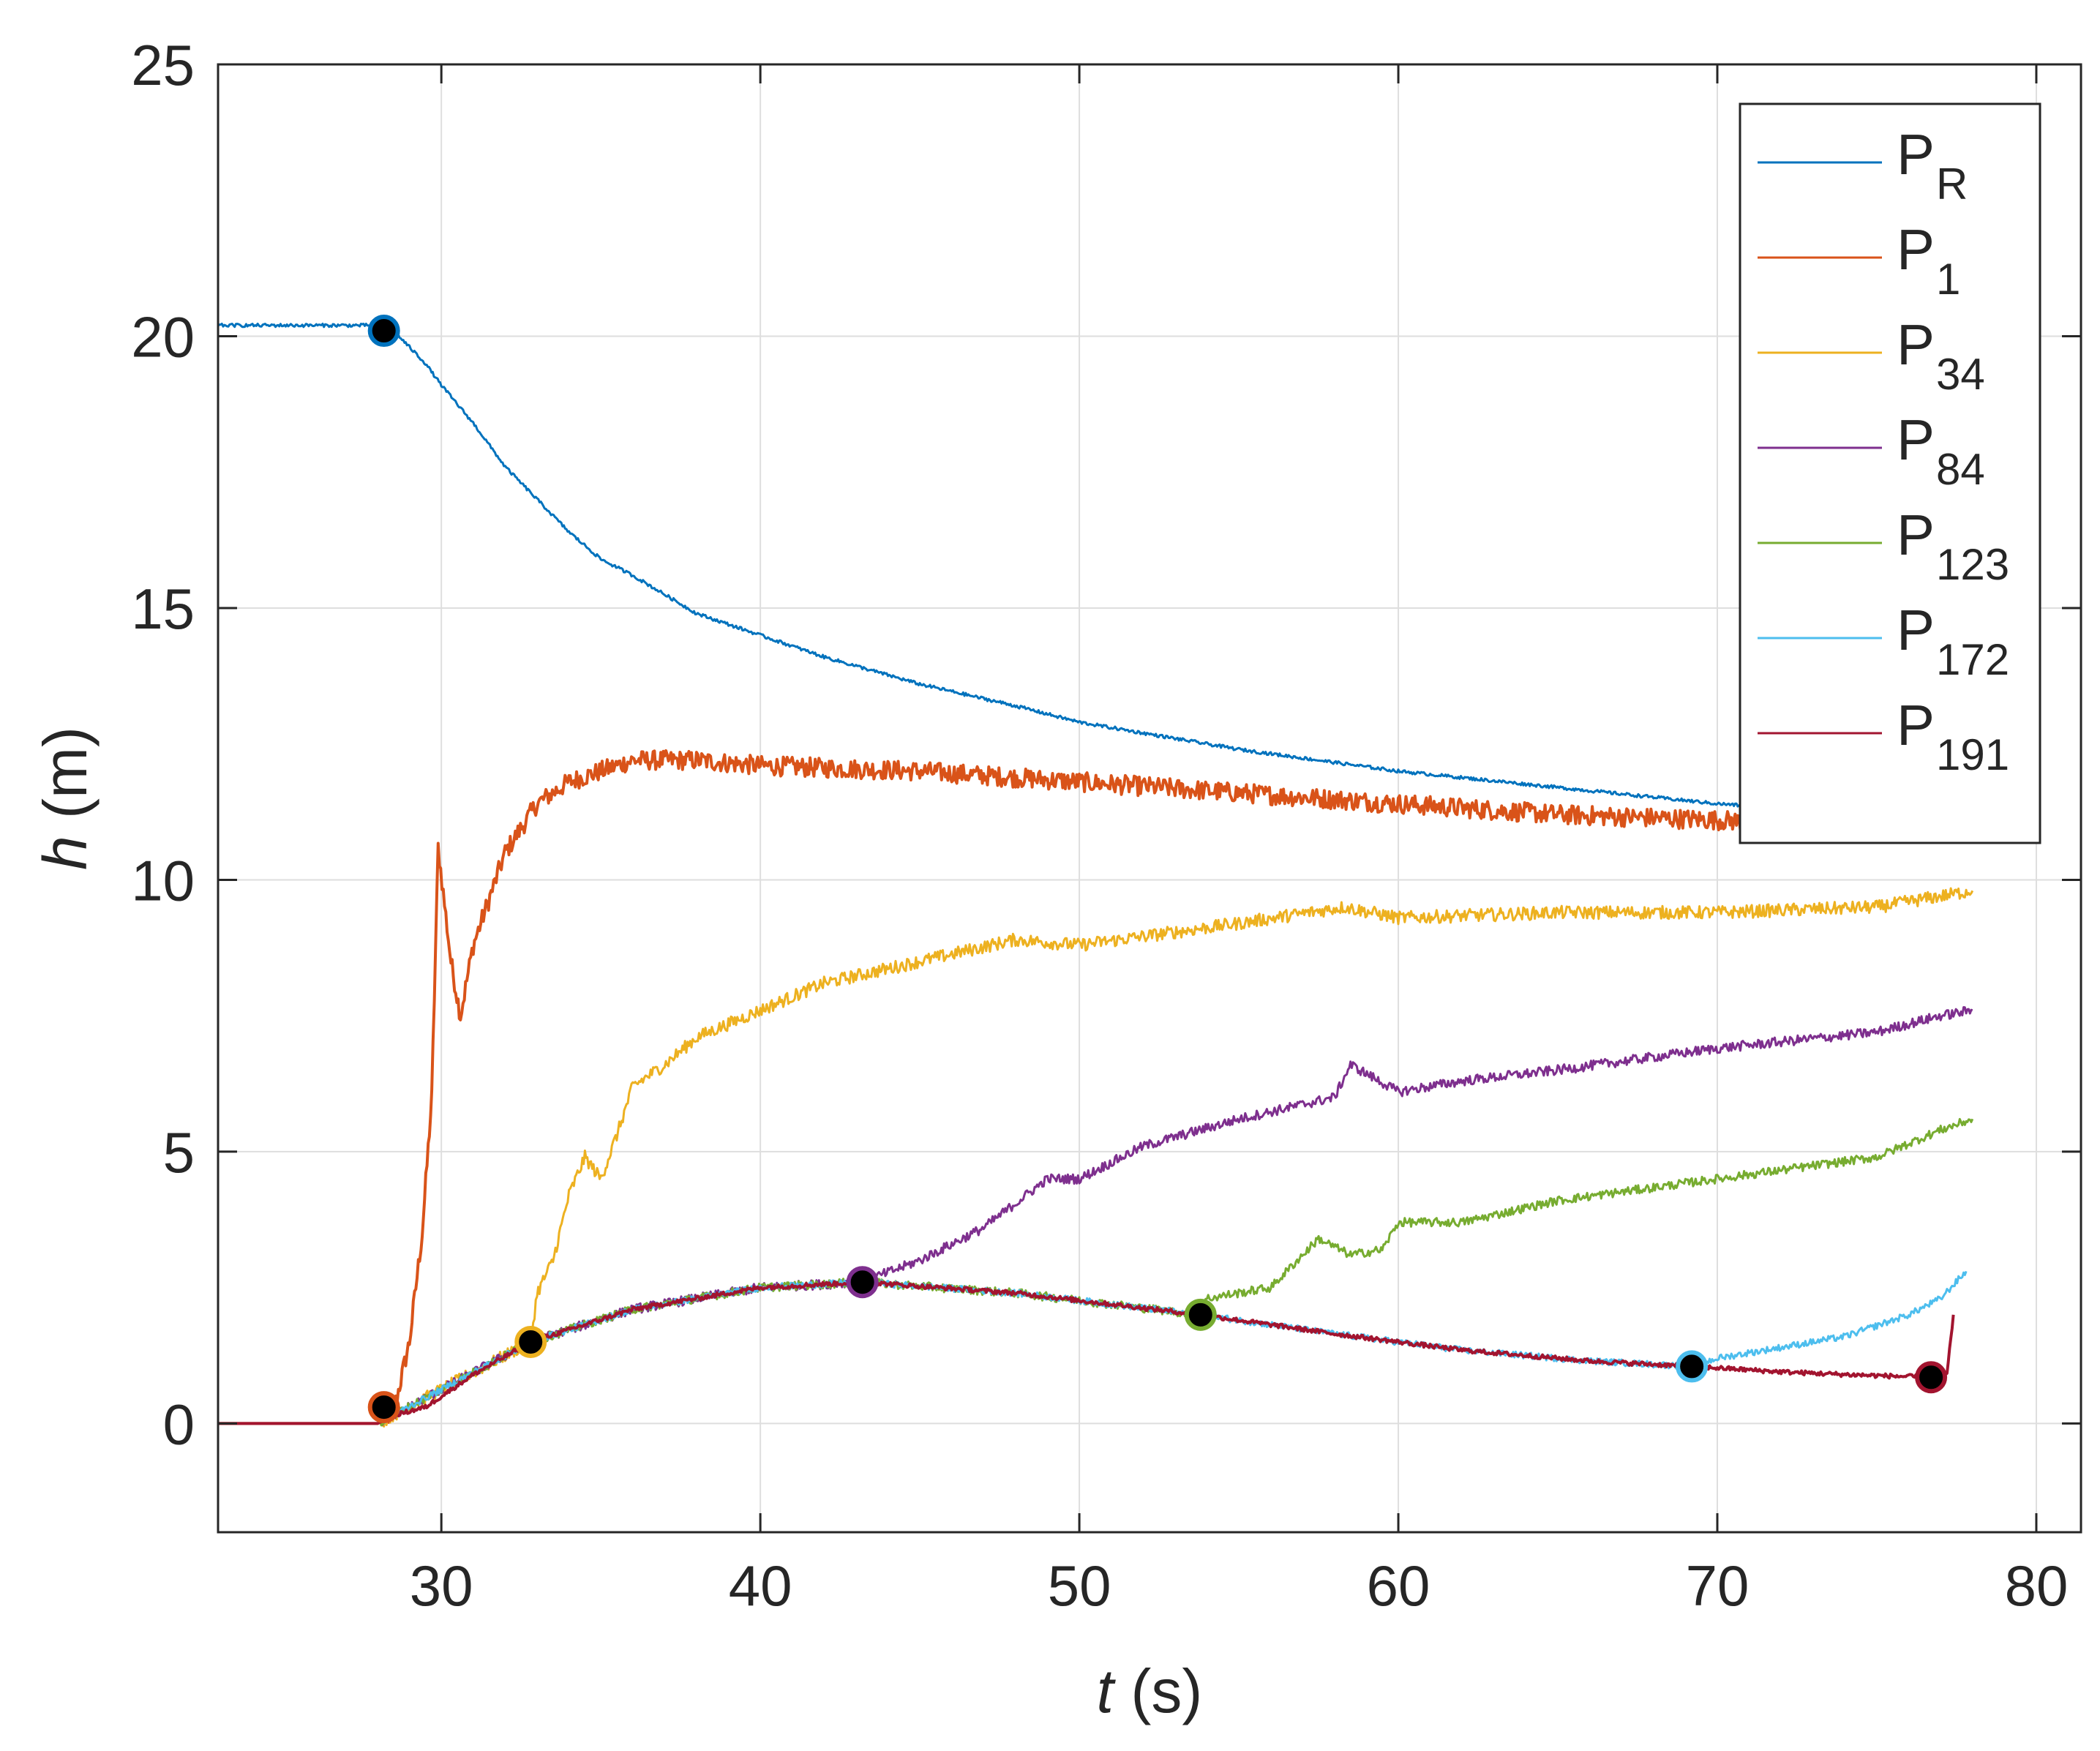 The height and width of the screenshot is (1751, 2100). I want to click on legend-entry: P123, so click(1953, 546).